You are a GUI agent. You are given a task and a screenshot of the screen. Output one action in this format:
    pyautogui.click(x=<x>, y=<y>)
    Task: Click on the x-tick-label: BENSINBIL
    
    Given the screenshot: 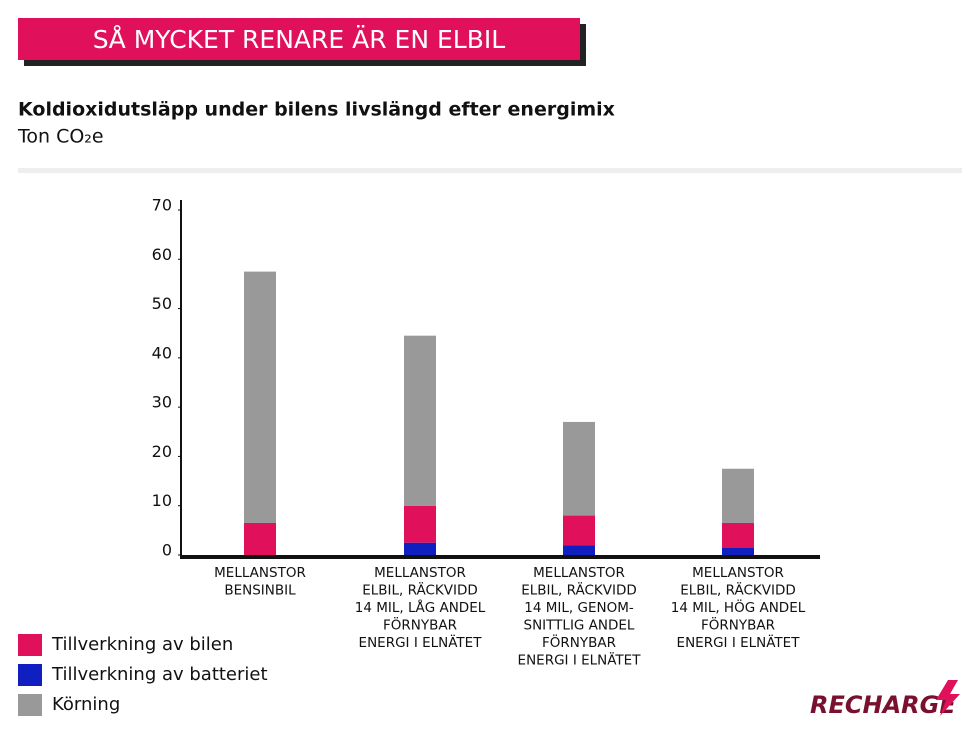 What is the action you would take?
    pyautogui.click(x=260, y=591)
    